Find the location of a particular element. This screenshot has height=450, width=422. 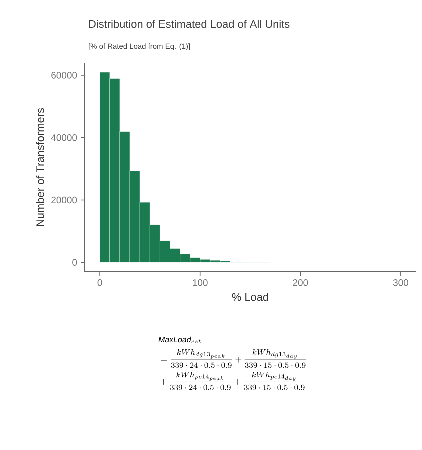

text: $\begin{aligned}&\mathit{MaxLoad}_{est}\\&=\frac{kWh_{dg13_{peak}}}{339\cdot 24\cdot 0.5\cdot 0.9}+\frac{kWh_{dg13_{day}}}{339\cdot 15\cdot 0.5\cdot 0.9}\\&+\frac{kWh_{pc14_{peak}}}{339\cdot 24\cdot 0.5\cdot 0.9}+\frac{kWh_{pc14_{day}}}{339\cdot 15\cdot 0.5\cdot 0.9}\end{aligned}$ is located at coordinates (232, 363).